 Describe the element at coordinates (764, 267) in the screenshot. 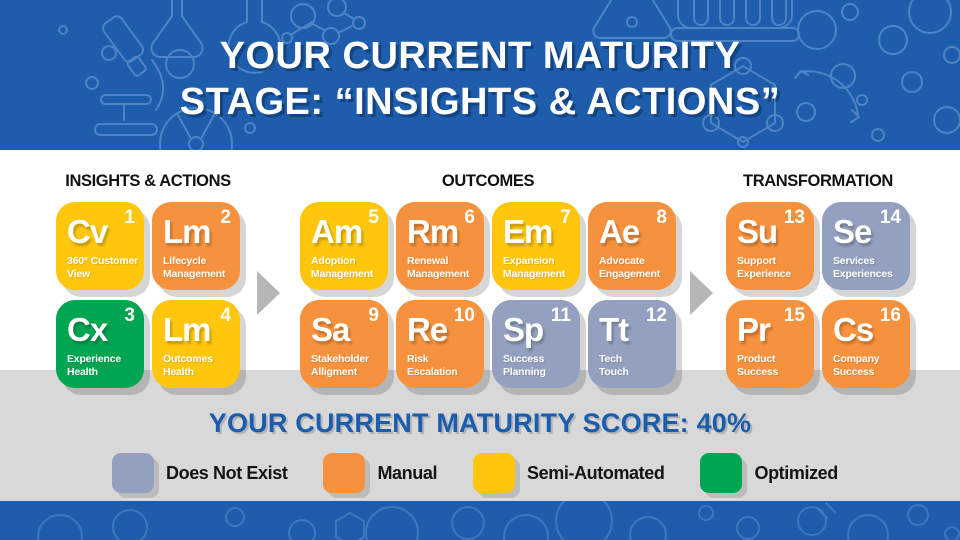

I see `tile-name: Support Experience` at that location.